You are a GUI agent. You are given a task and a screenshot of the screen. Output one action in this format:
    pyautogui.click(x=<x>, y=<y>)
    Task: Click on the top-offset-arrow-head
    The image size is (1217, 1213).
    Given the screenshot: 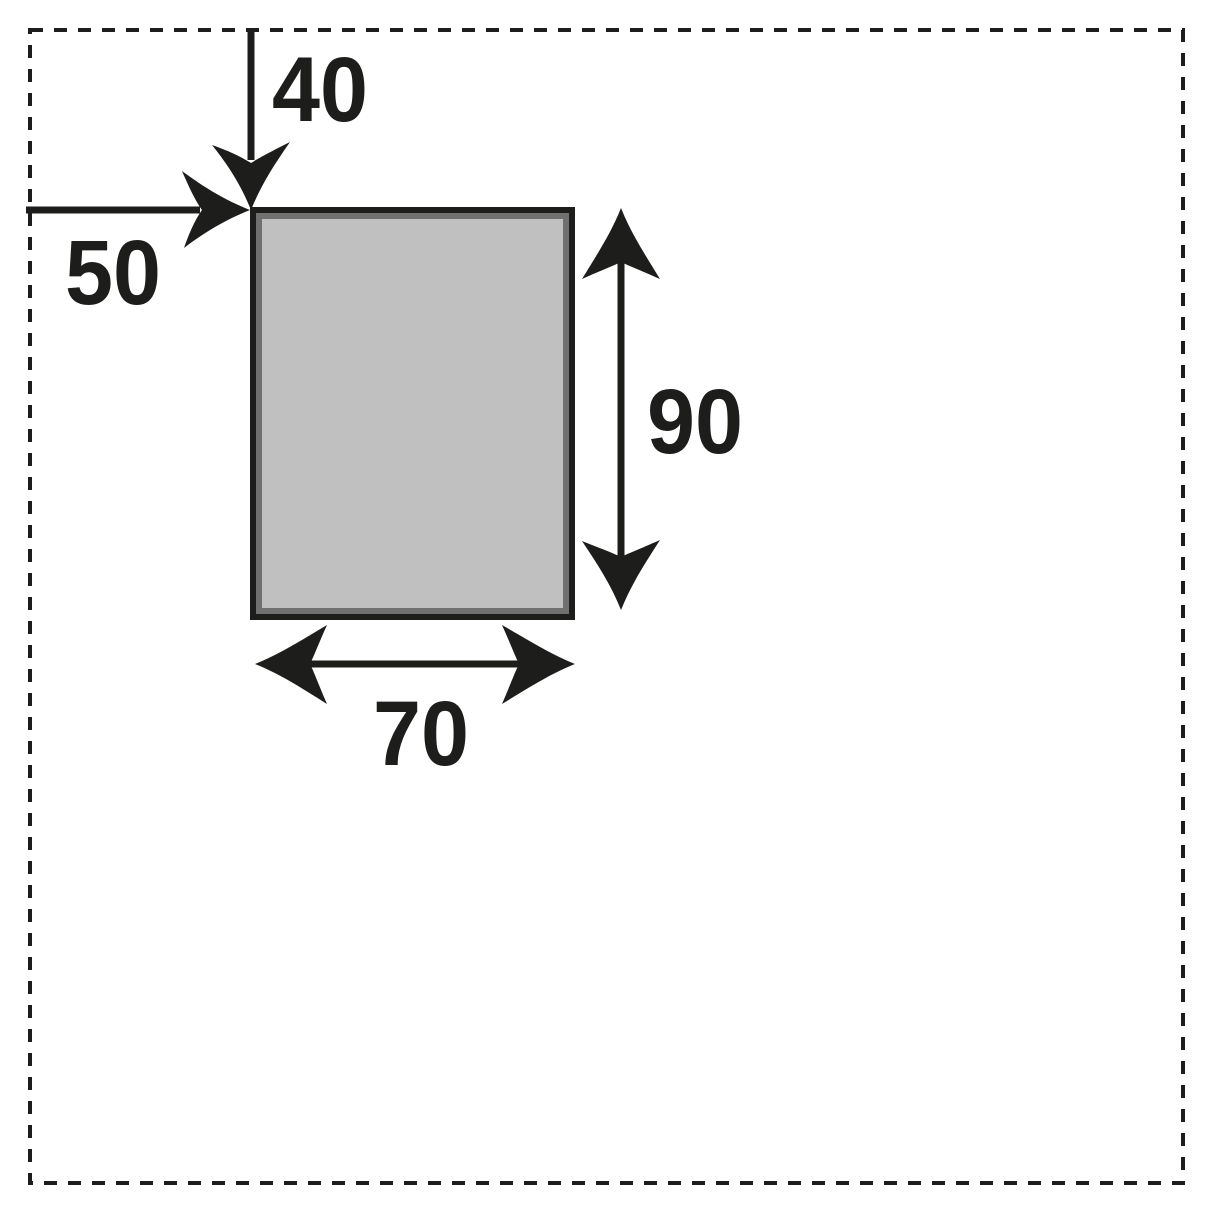 What is the action you would take?
    pyautogui.click(x=251, y=176)
    